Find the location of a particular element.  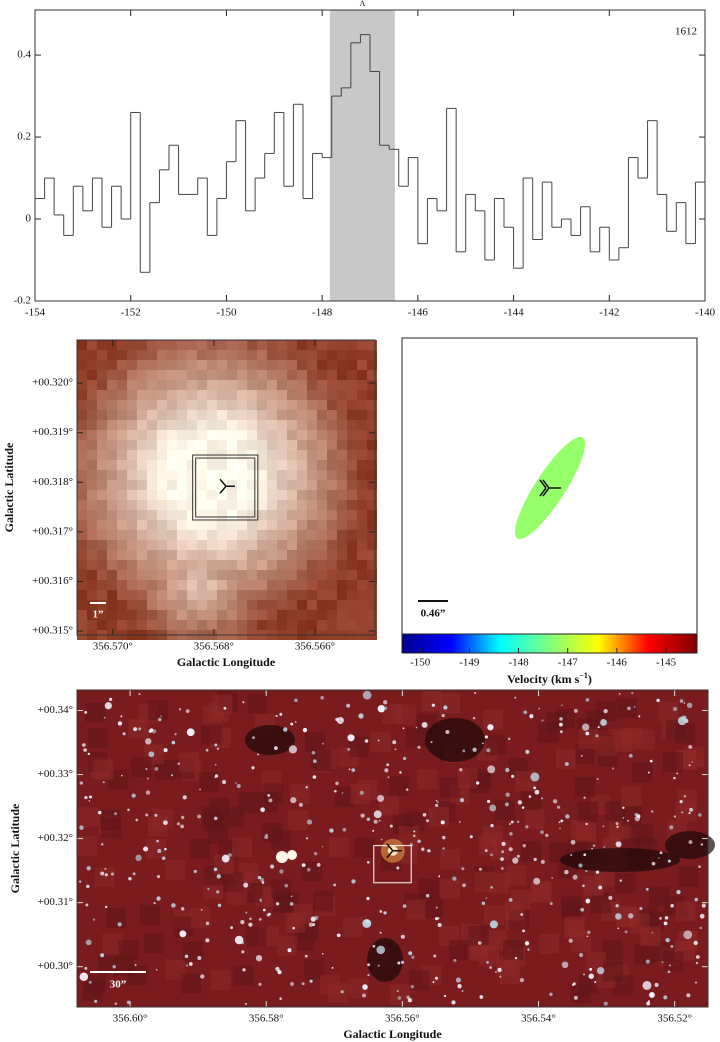

x-tick-label: -150 is located at coordinates (226, 313).